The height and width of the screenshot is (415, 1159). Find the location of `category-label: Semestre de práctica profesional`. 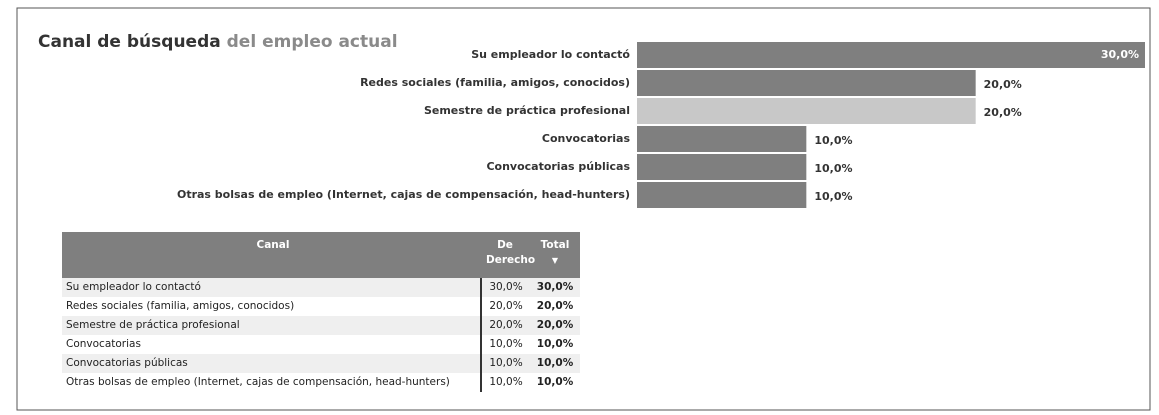

category-label: Semestre de práctica profesional is located at coordinates (527, 110).